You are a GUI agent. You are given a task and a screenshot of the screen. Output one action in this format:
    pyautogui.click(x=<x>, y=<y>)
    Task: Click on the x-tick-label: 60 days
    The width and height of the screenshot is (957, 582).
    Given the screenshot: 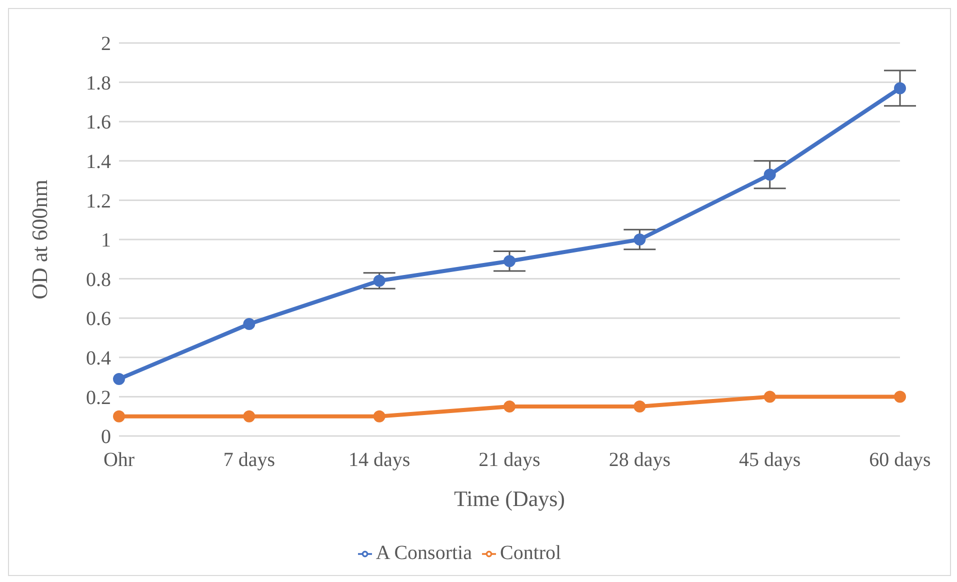 What is the action you would take?
    pyautogui.click(x=900, y=460)
    